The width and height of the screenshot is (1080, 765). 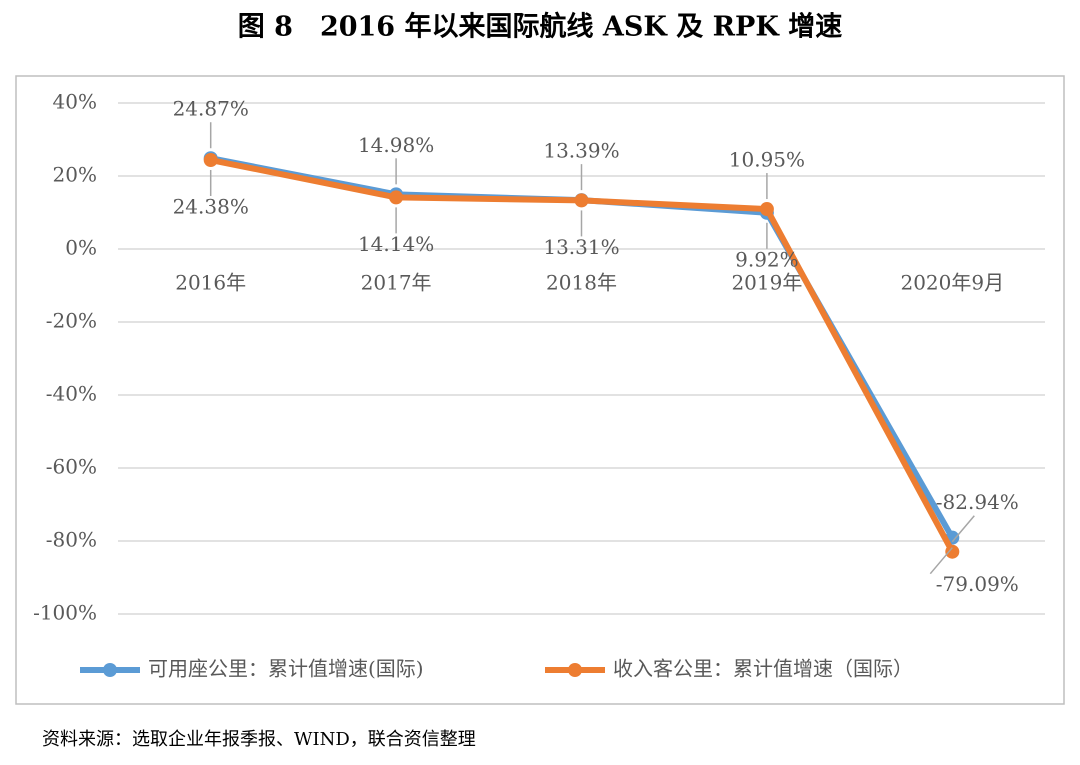 What do you see at coordinates (767, 160) in the screenshot?
I see `data-label: 10.95%` at bounding box center [767, 160].